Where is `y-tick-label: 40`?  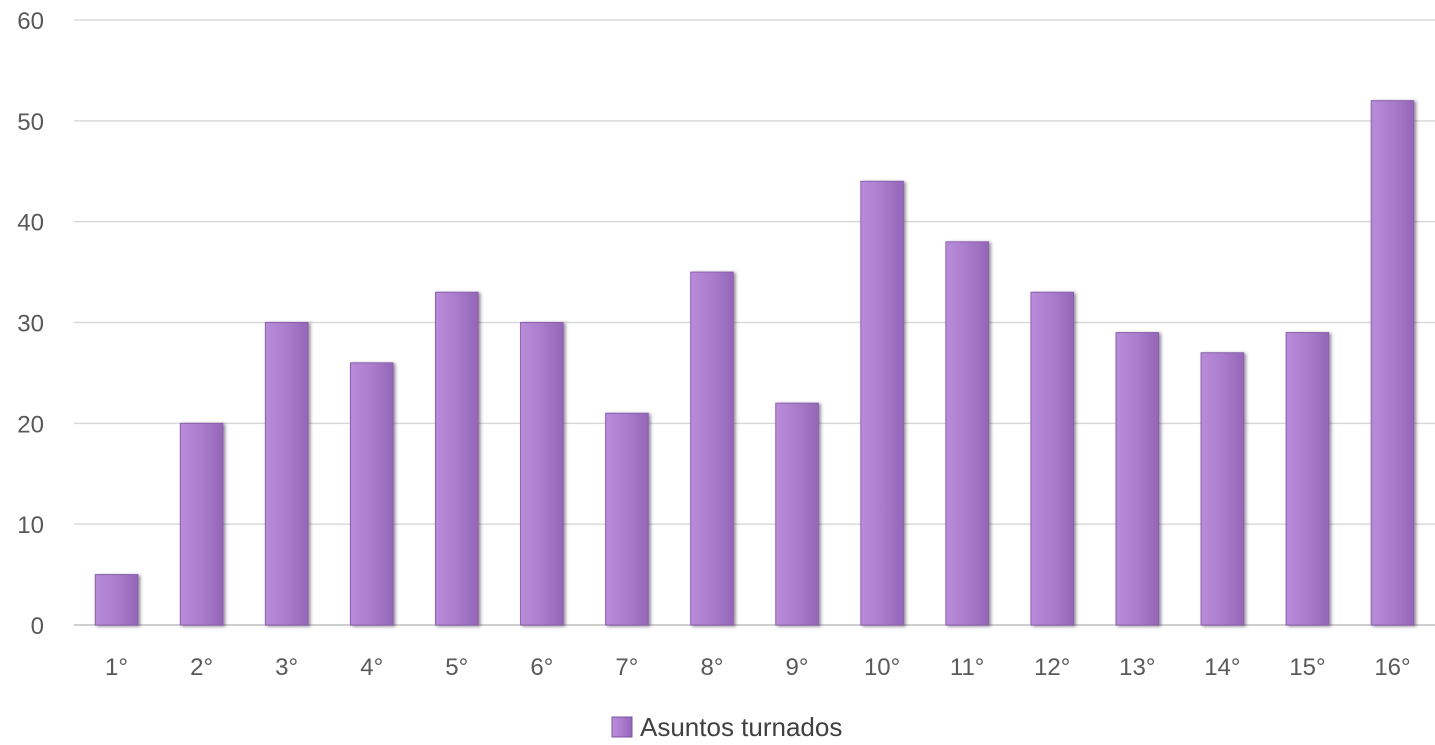 y-tick-label: 40 is located at coordinates (30, 223).